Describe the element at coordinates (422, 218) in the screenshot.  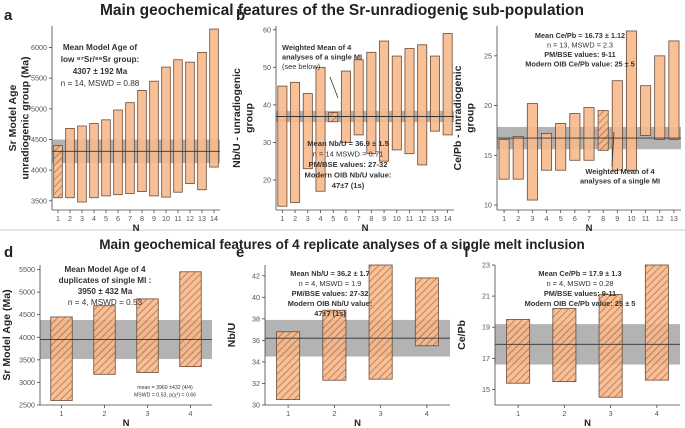
I see `x-tick-label: 12` at that location.